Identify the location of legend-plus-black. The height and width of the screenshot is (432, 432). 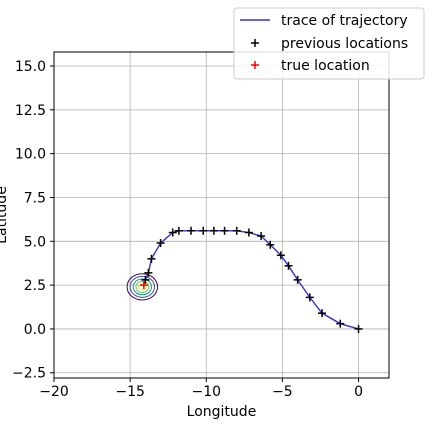
(255, 43).